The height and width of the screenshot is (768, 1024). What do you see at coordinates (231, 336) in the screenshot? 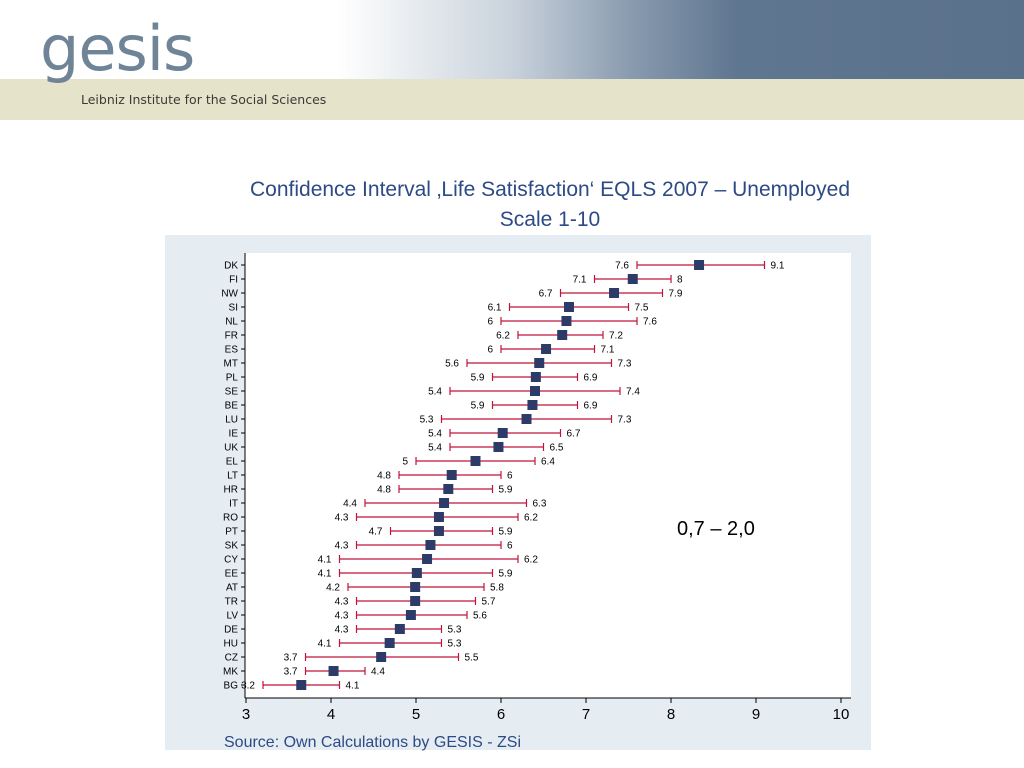
I see `y-tick-label-fr: FR` at bounding box center [231, 336].